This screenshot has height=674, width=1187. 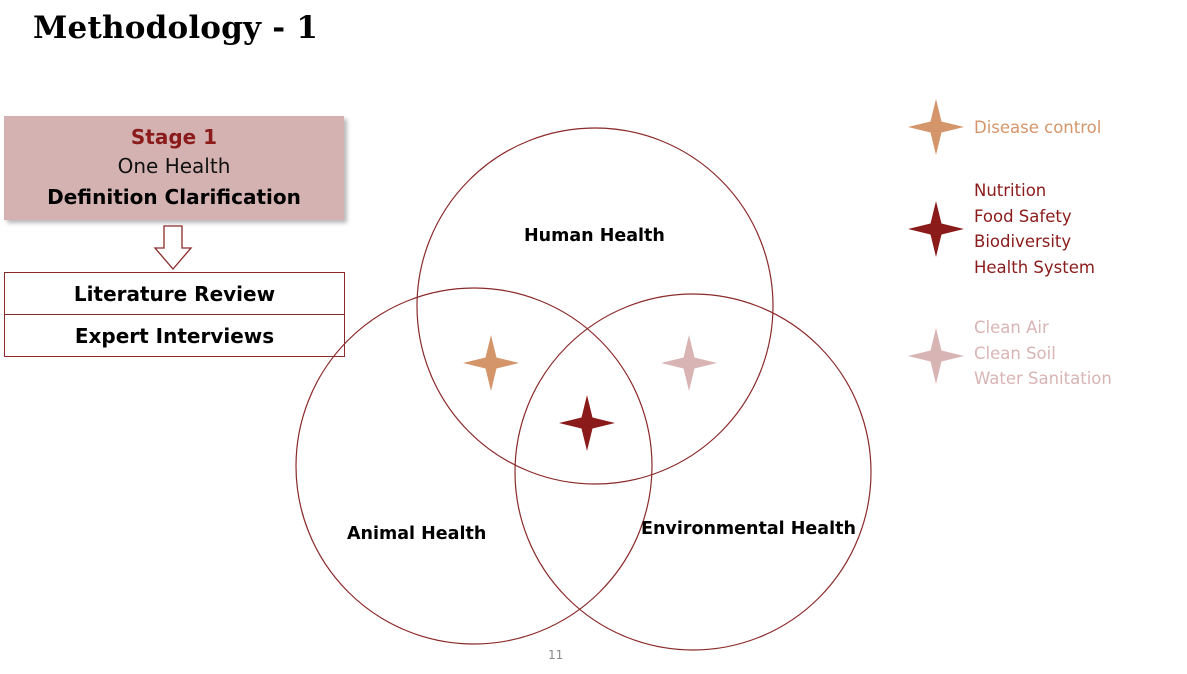 I want to click on legend-disease-star-icon, so click(x=936, y=127).